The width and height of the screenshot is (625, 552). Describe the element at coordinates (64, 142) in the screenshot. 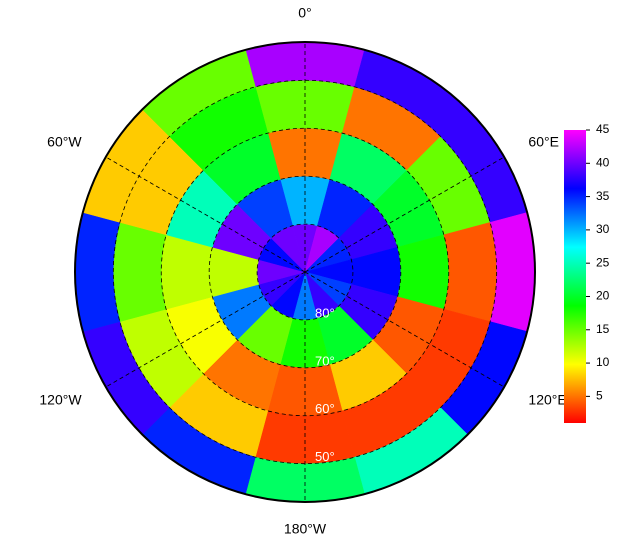

I see `lon-label: 60°W` at that location.